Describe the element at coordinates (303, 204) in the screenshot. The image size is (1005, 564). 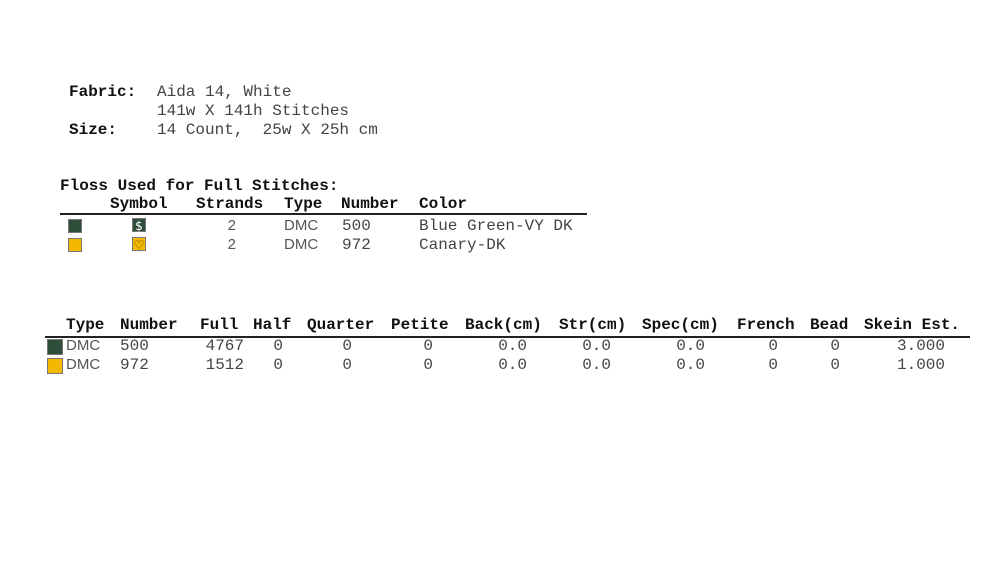
I see `floss-header: Type` at that location.